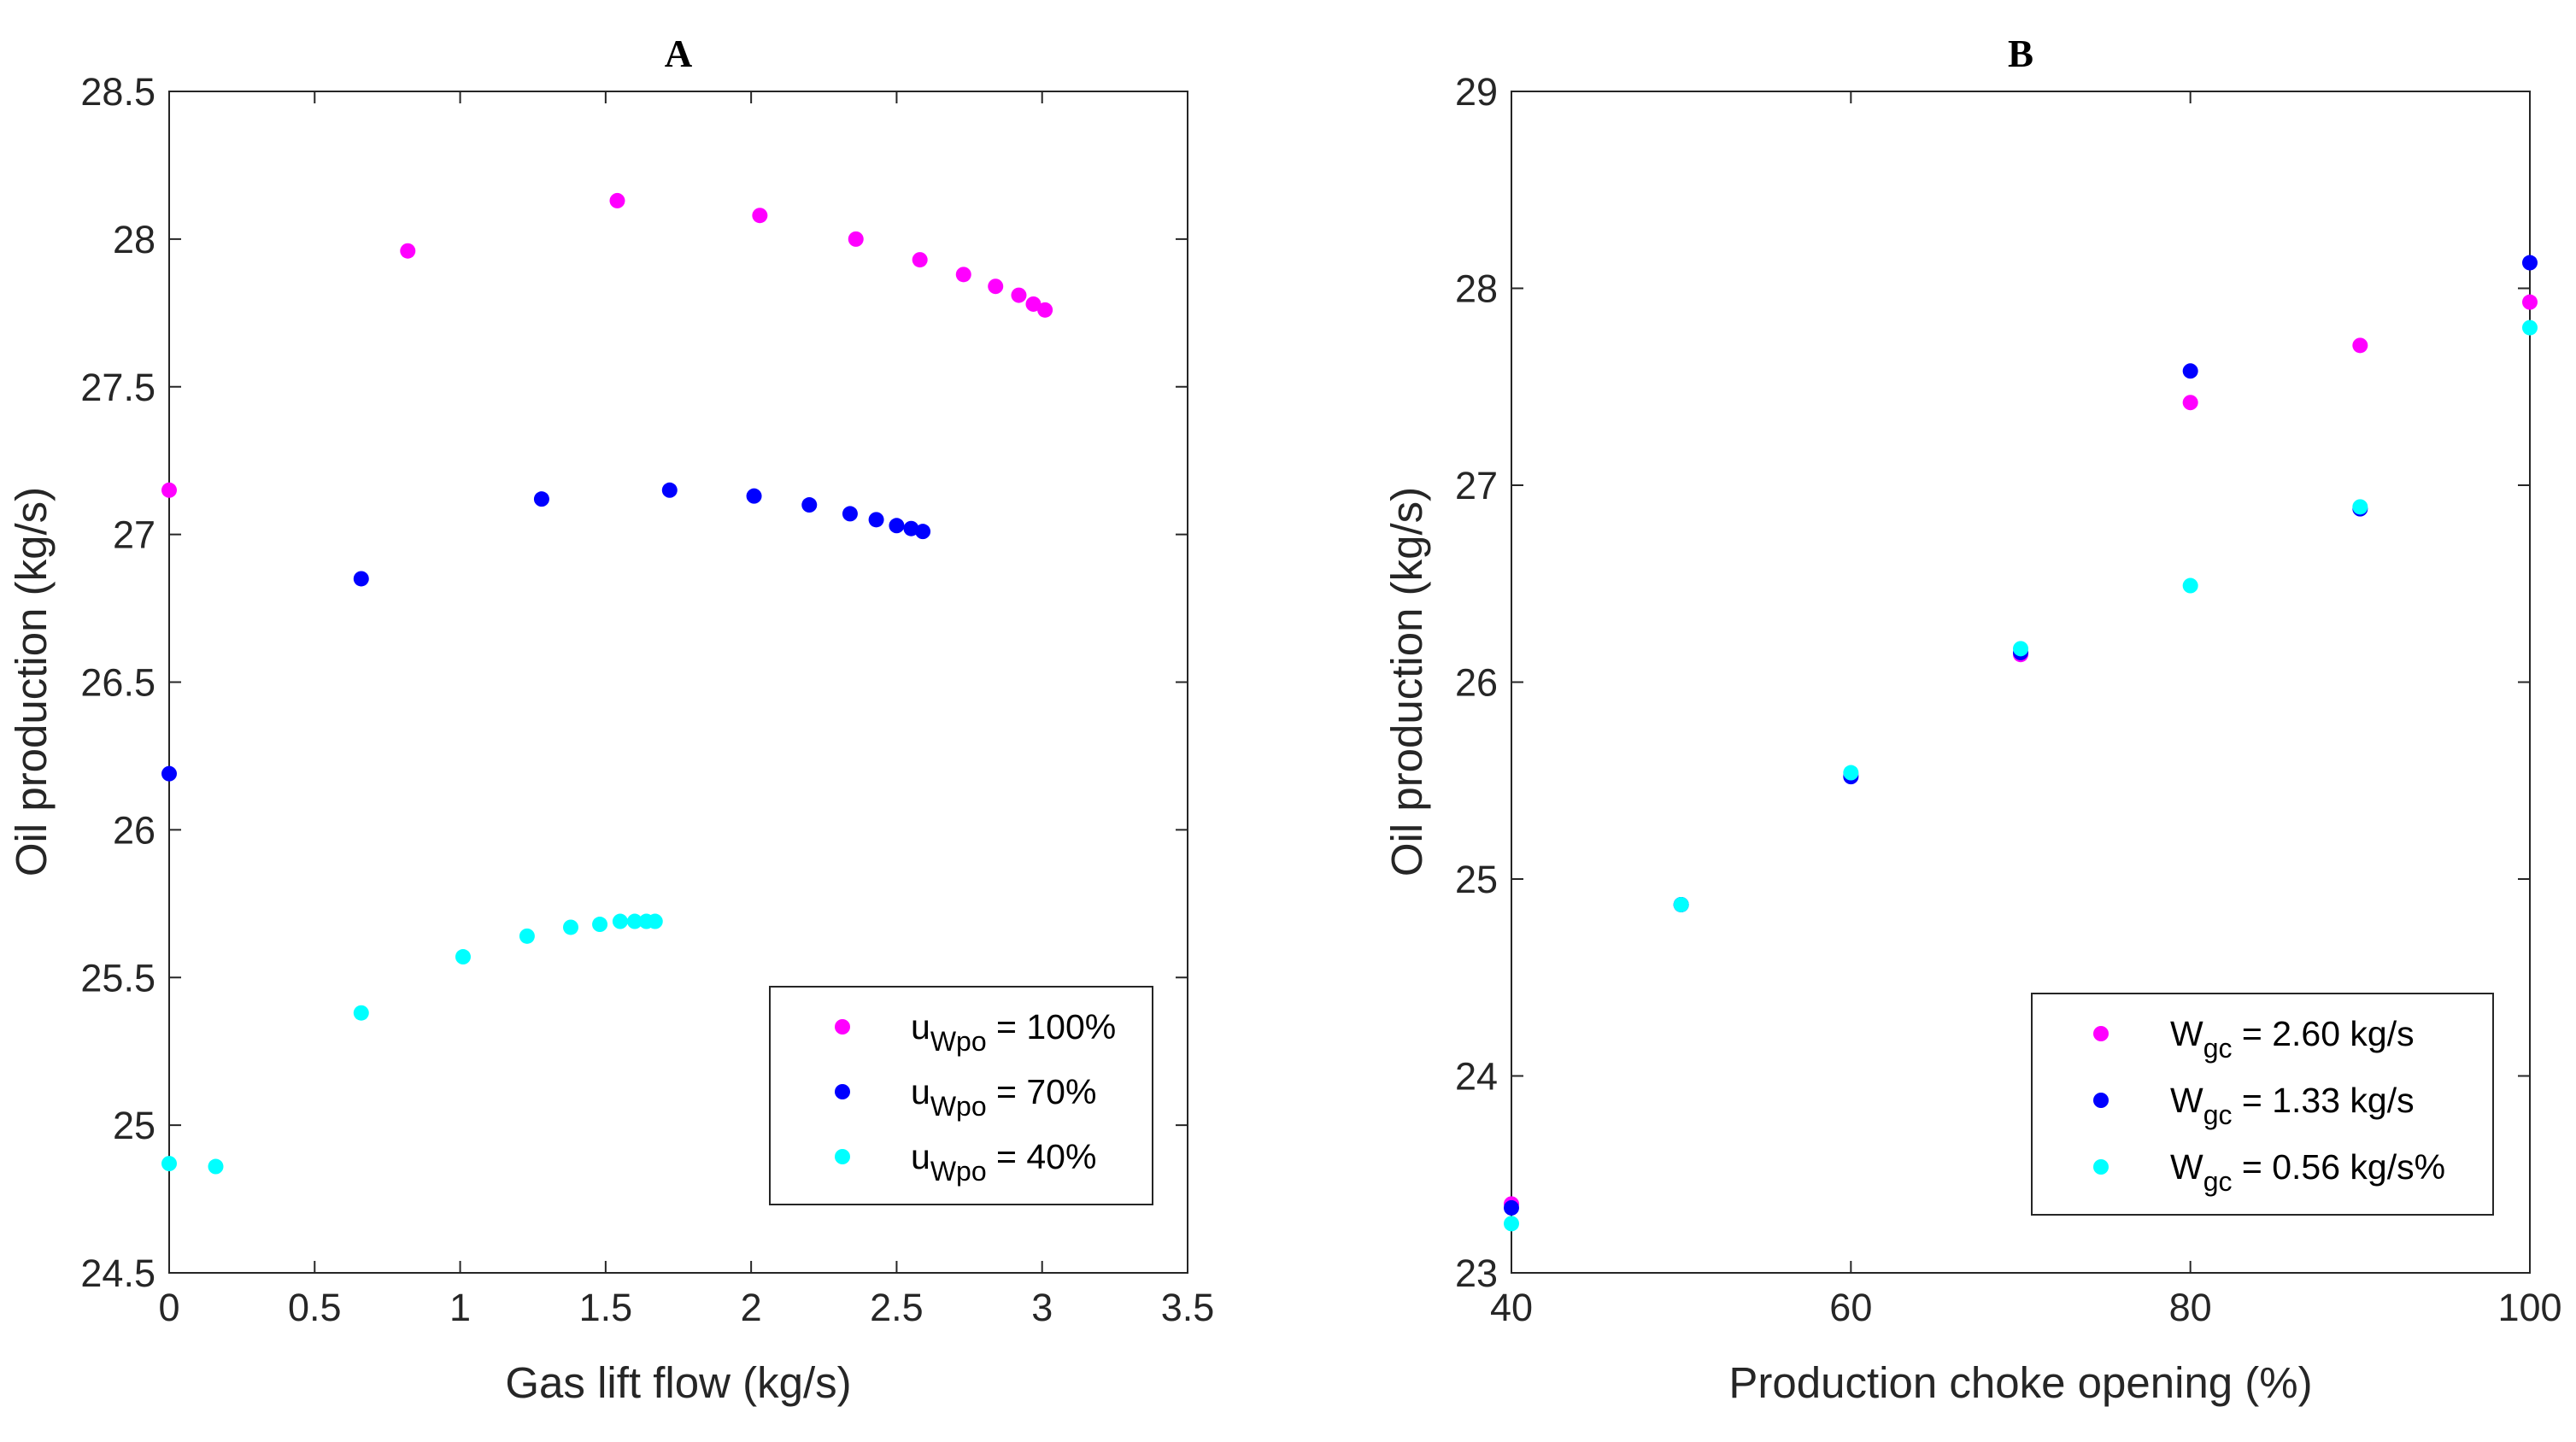 The height and width of the screenshot is (1442, 2576). Describe the element at coordinates (2020, 1382) in the screenshot. I see `panel-b-x-axis-label: Production choke opening (%)` at that location.